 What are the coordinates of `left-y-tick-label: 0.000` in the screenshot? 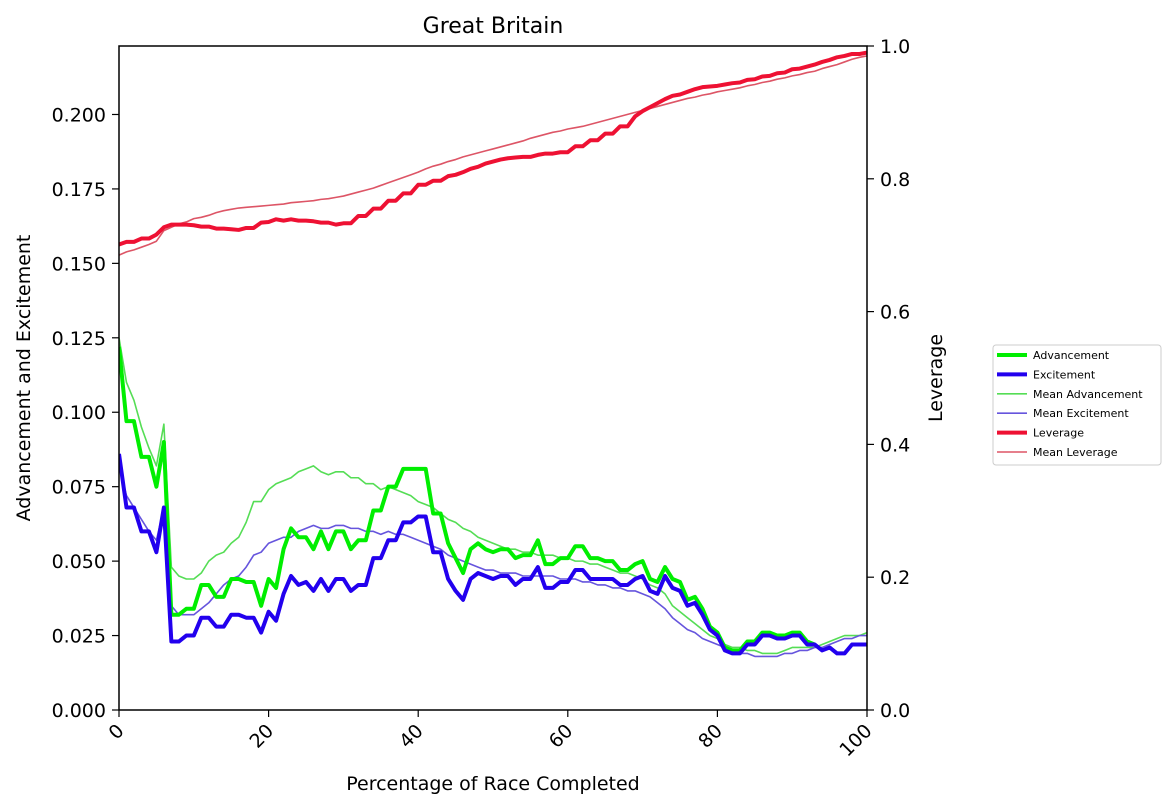 It's located at (79, 711).